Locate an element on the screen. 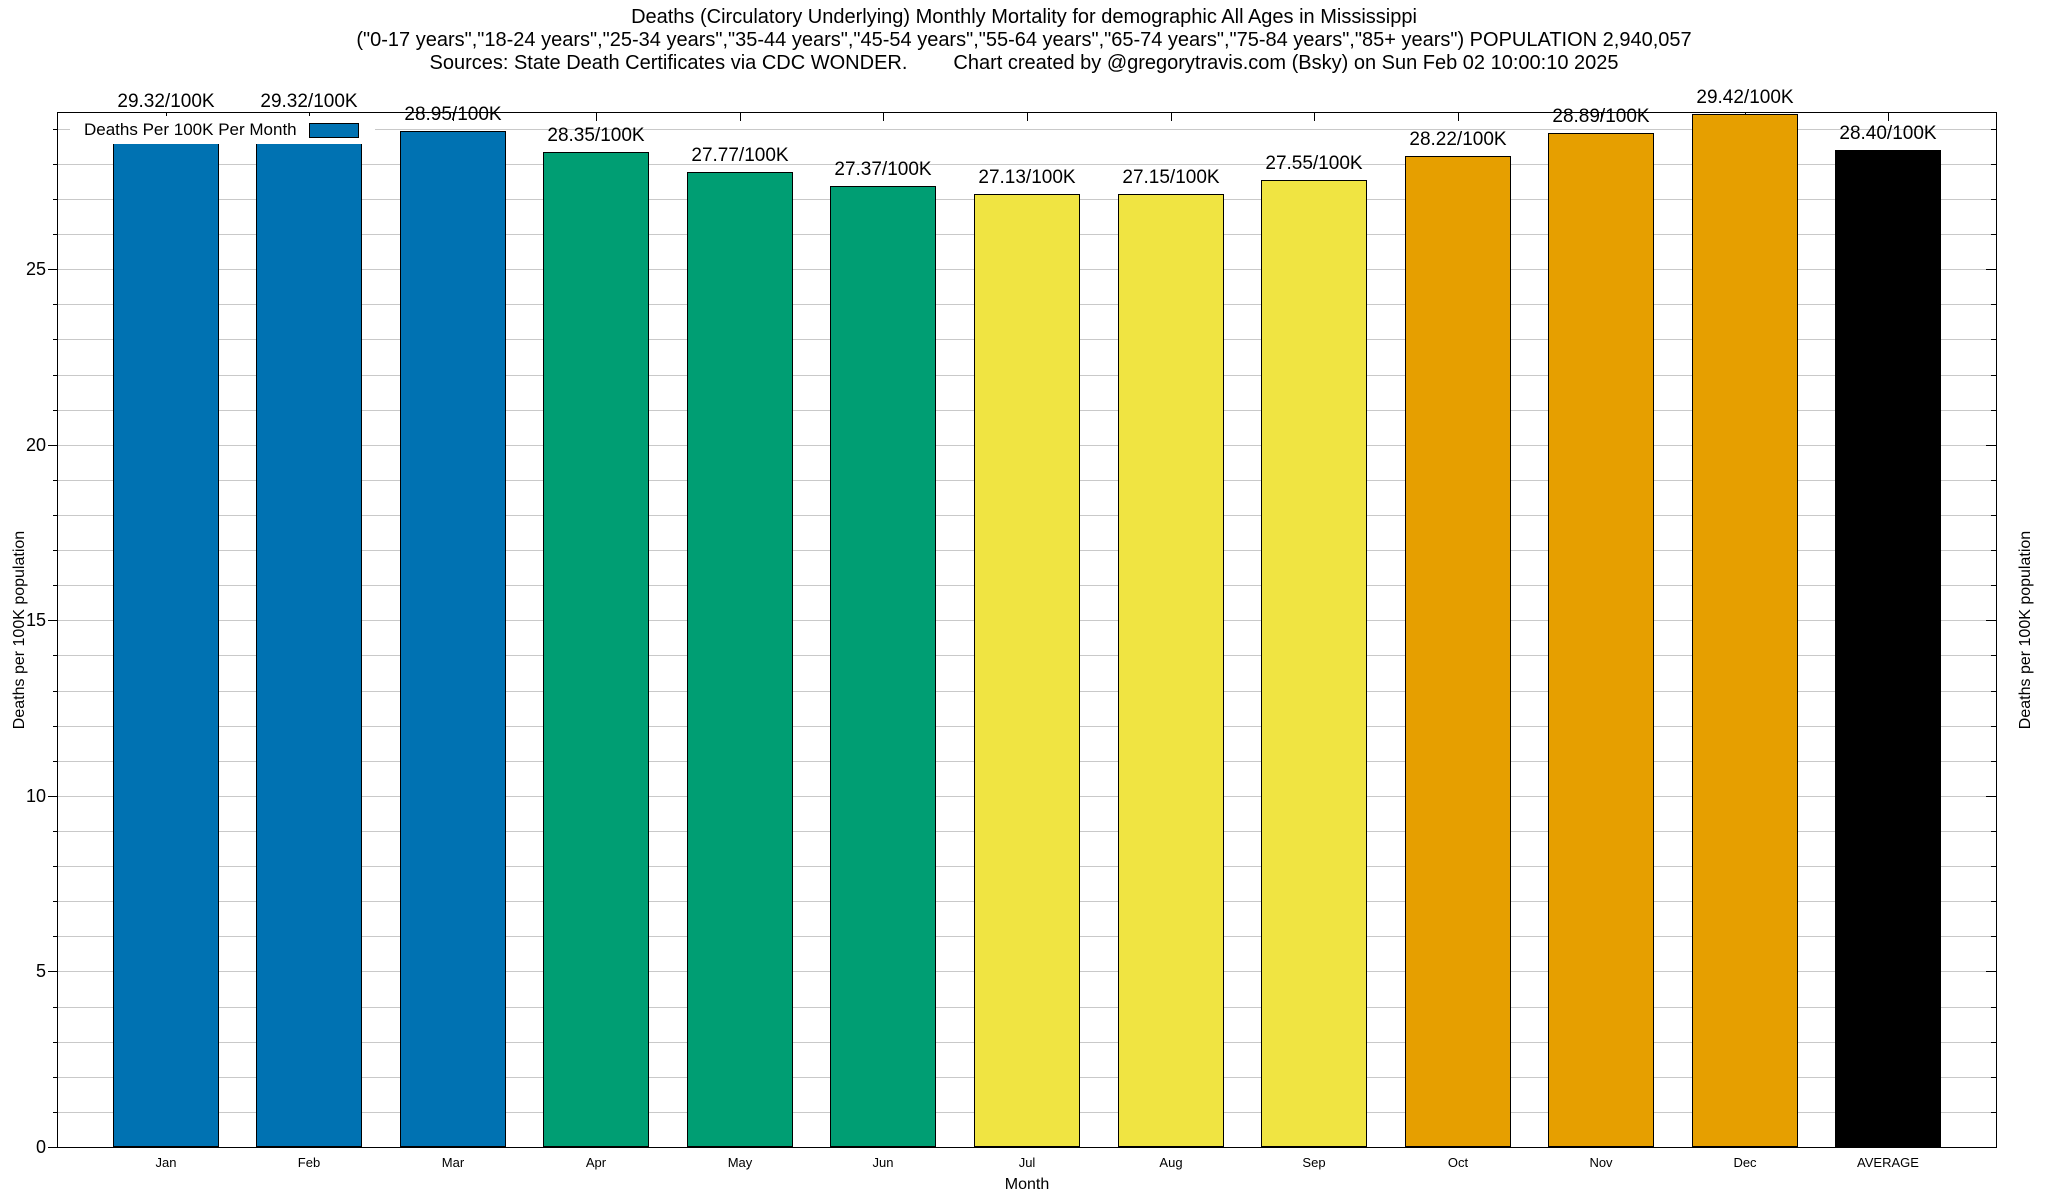 This screenshot has width=2048, height=1200. bar-value-label-jul: 27.13/100K is located at coordinates (1027, 178).